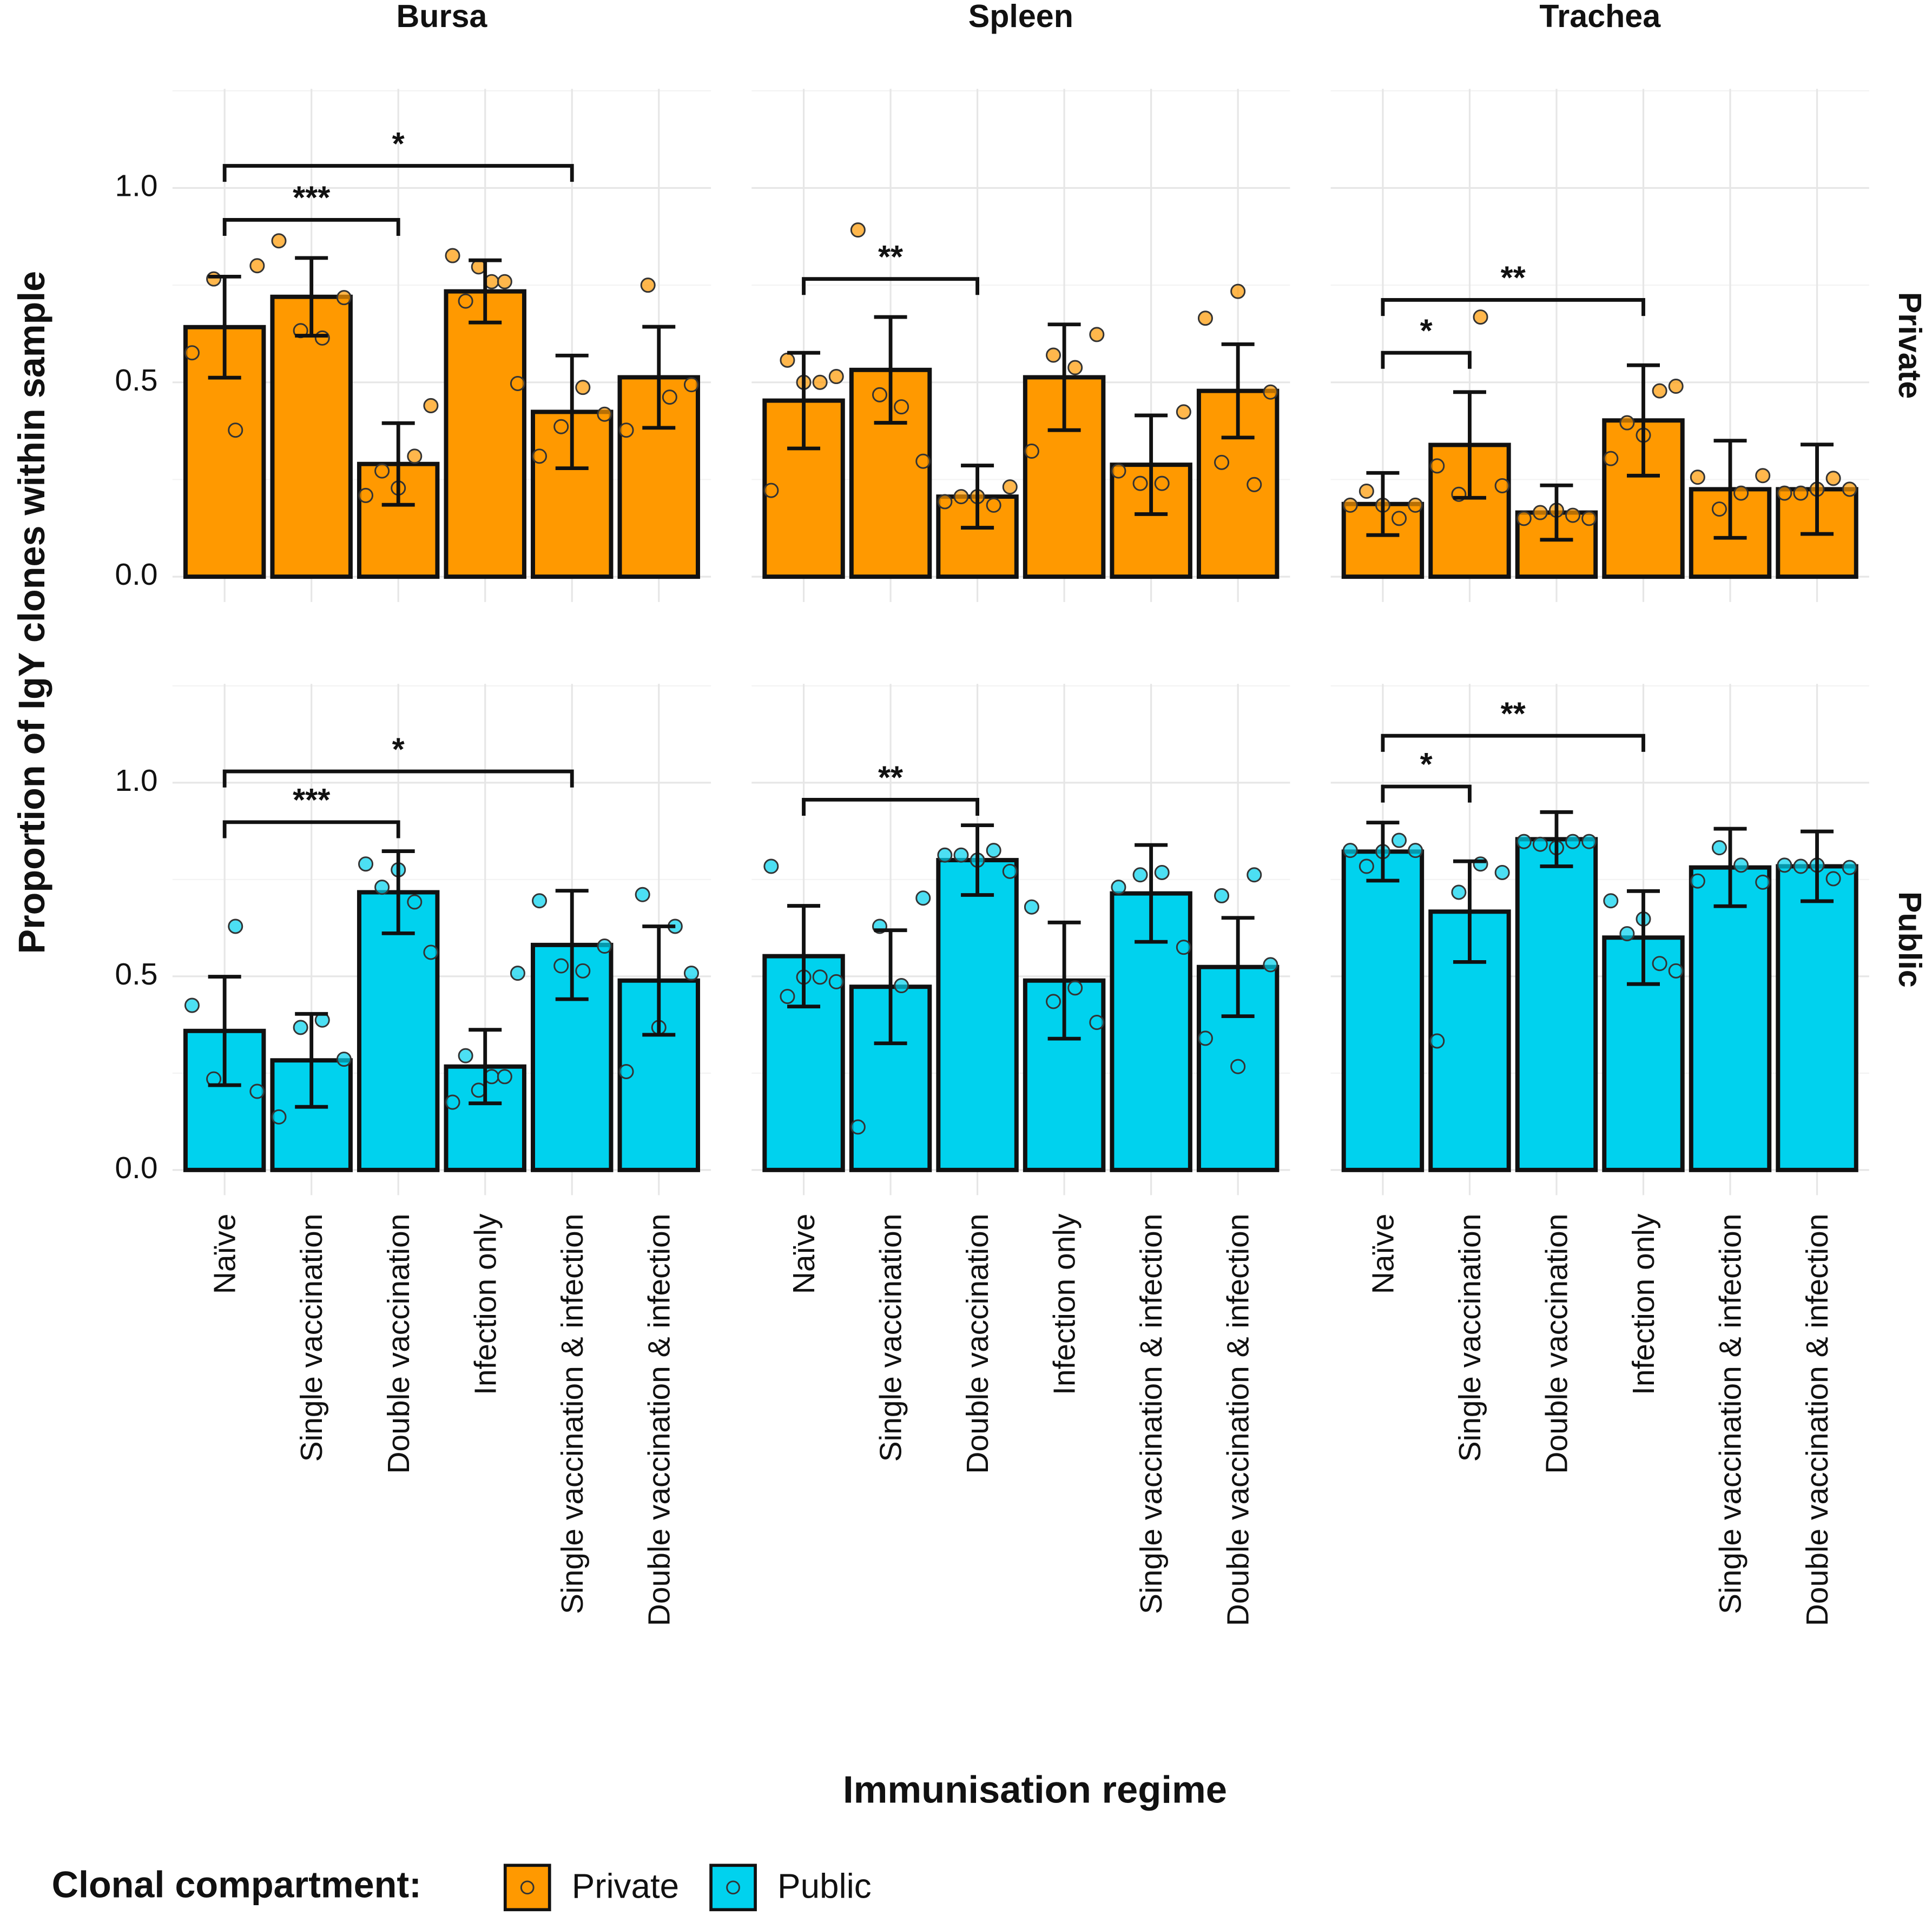 Image resolution: width=1932 pixels, height=1916 pixels. What do you see at coordinates (1644, 1304) in the screenshot?
I see `x-tick-label: Infection only` at bounding box center [1644, 1304].